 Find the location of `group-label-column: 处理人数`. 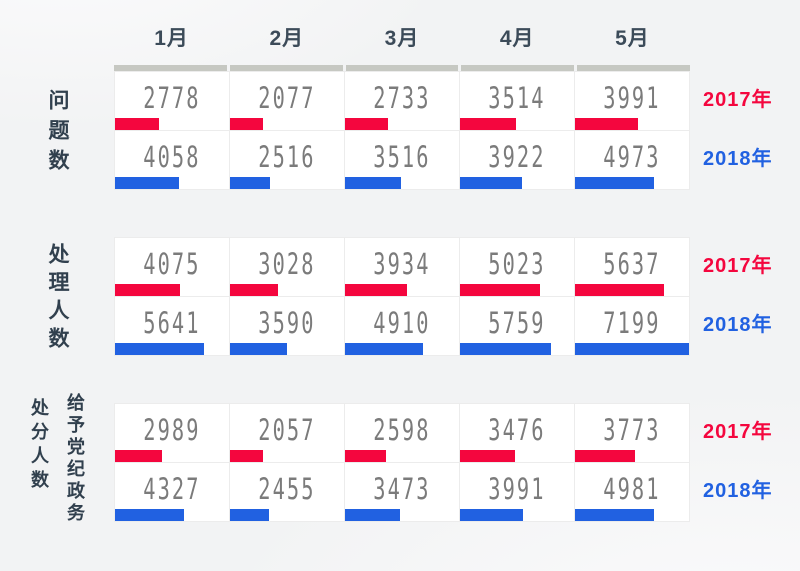

group-label-column: 处理人数 is located at coordinates (57, 299).